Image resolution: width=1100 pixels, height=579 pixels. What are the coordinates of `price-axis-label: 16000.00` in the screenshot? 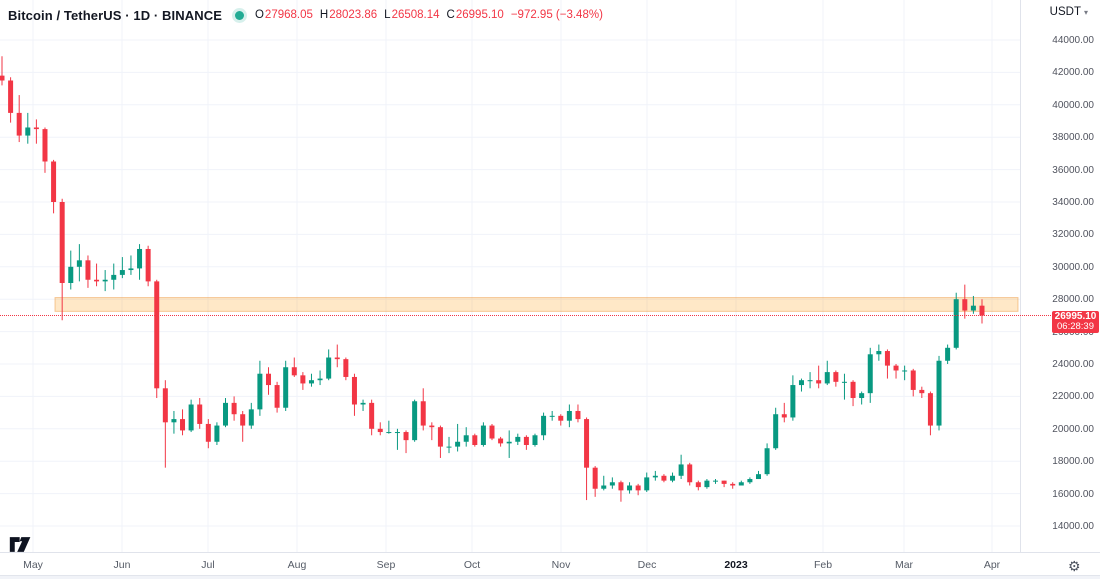 It's located at (1073, 494).